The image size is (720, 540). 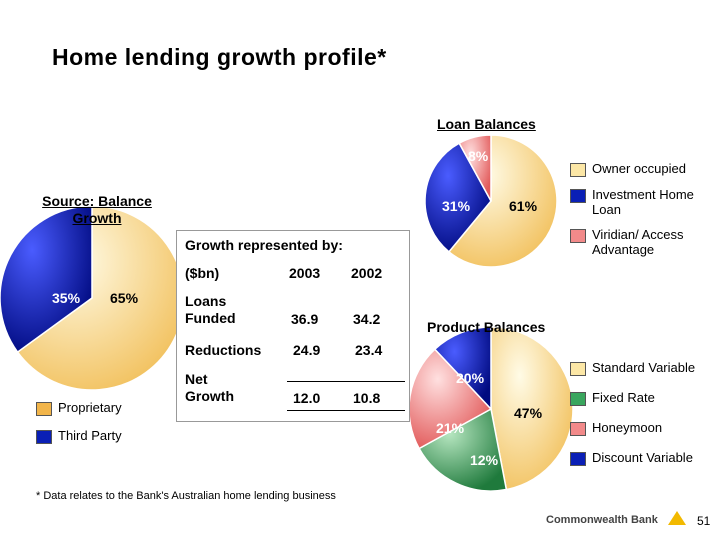 What do you see at coordinates (369, 350) in the screenshot?
I see `cell-reductions-2002: 23.4` at bounding box center [369, 350].